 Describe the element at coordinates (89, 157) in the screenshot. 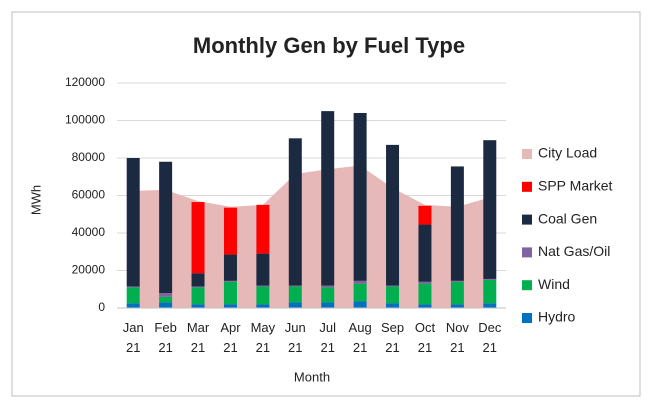

I see `y-tick-label: 80000` at that location.